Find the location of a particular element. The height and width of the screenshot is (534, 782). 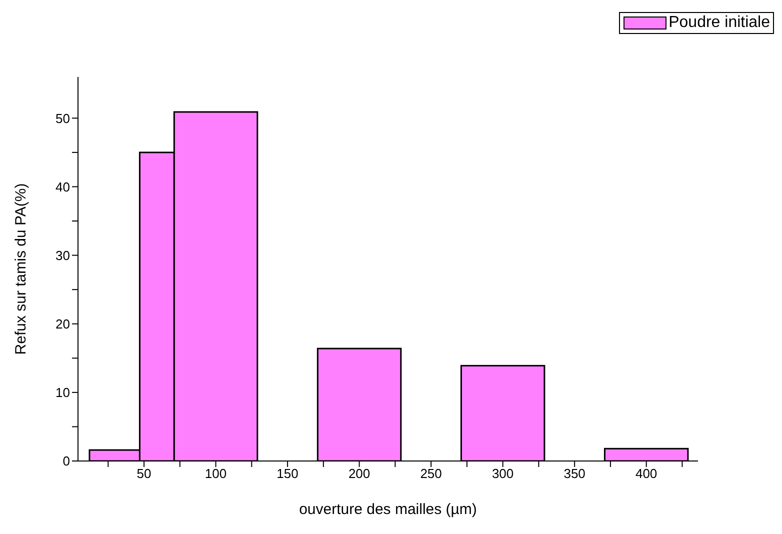

x-tick-label: 400 is located at coordinates (646, 474).